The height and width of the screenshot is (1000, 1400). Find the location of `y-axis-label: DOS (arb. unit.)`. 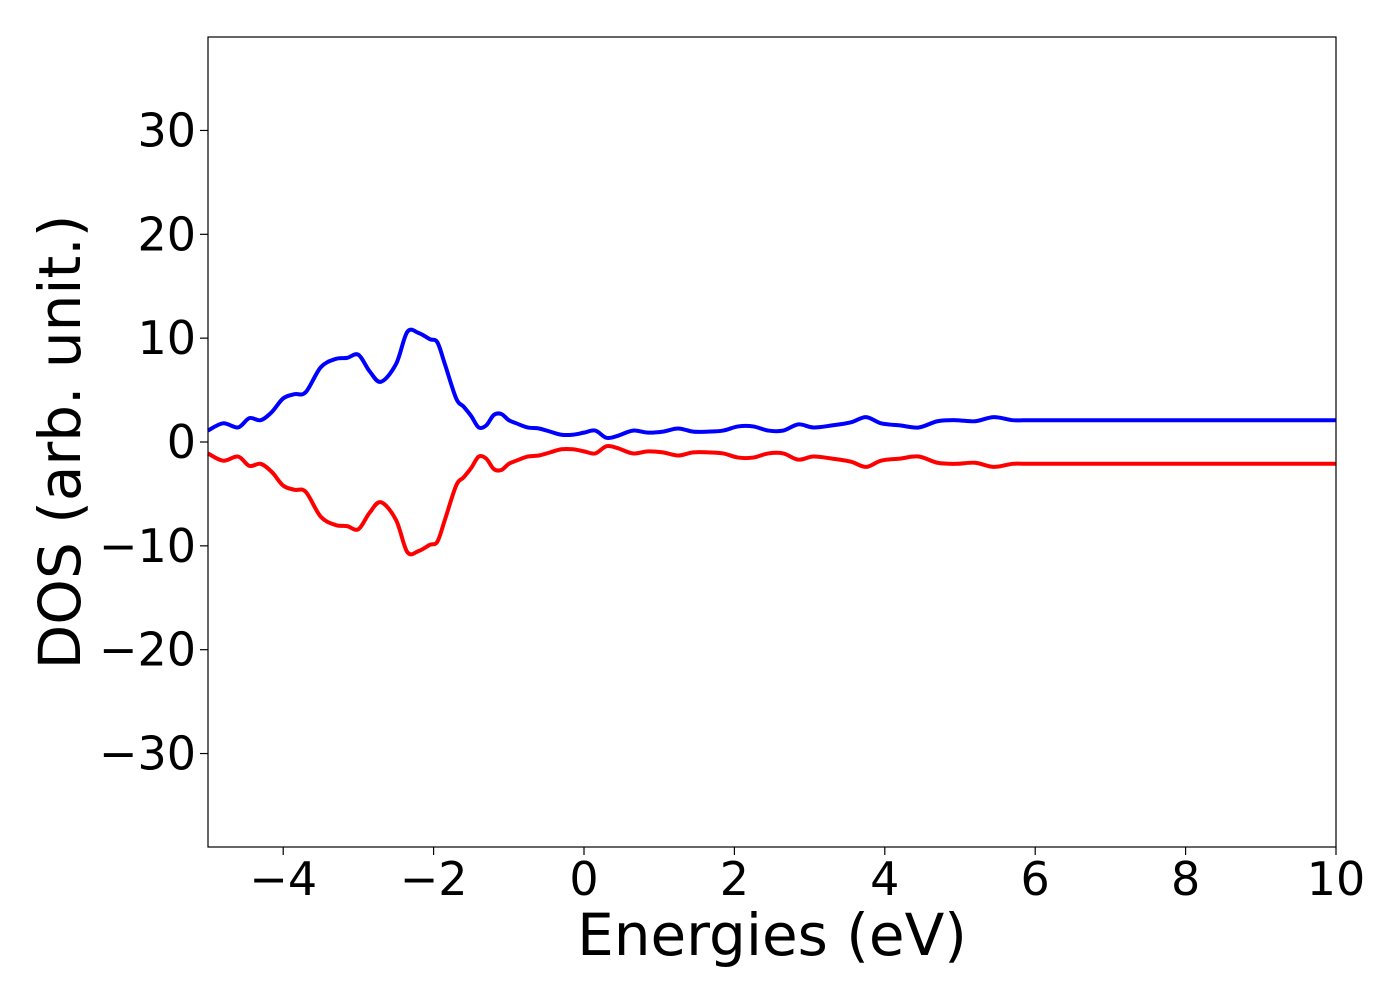

y-axis-label: DOS (arb. unit.) is located at coordinates (60, 442).